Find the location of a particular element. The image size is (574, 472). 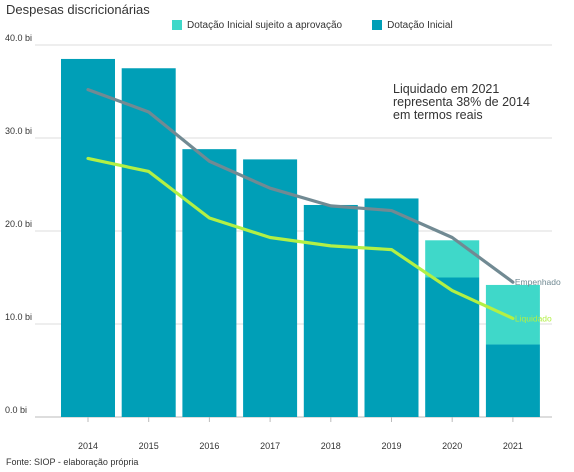

annotation-line: em termos reais is located at coordinates (438, 115).